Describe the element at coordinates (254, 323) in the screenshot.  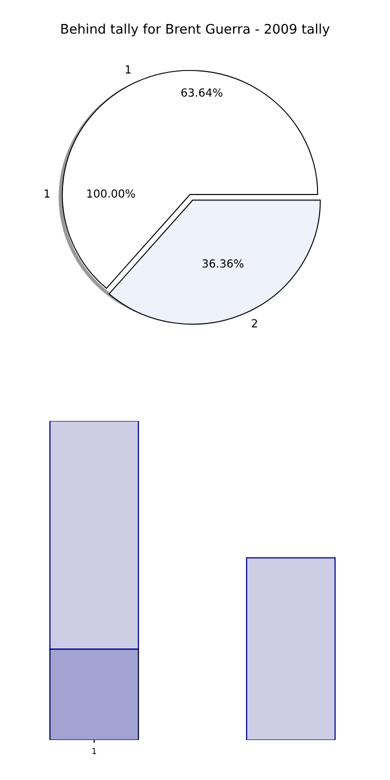
I see `slice-label: 2` at that location.